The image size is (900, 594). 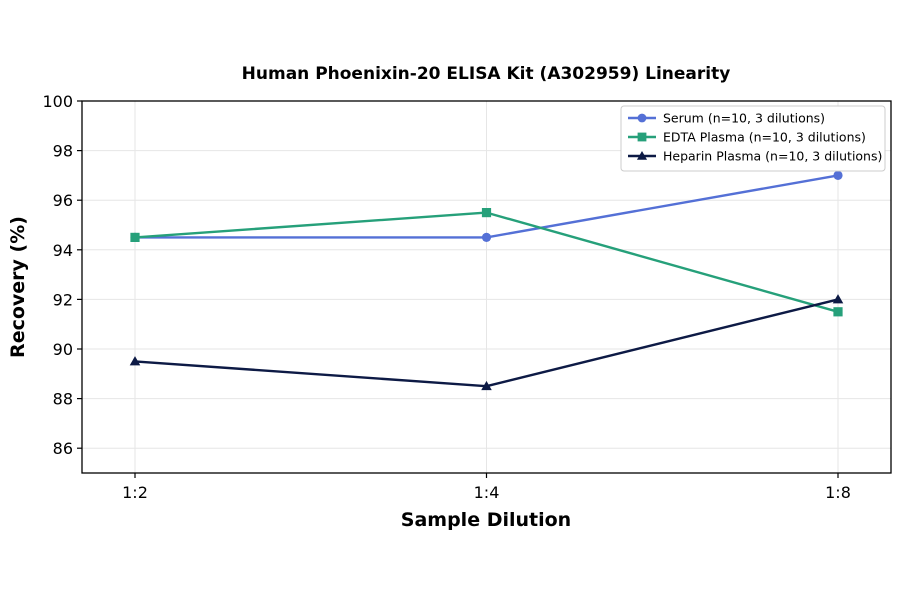 I want to click on y-tick-label: 98, so click(x=63, y=151).